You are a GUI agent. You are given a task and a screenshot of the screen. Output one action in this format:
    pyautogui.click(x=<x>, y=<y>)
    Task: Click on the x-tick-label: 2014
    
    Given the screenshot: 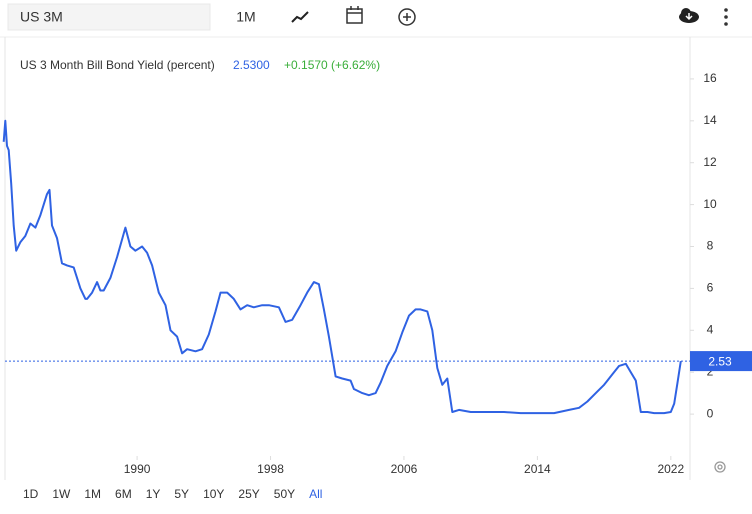 What is the action you would take?
    pyautogui.click(x=537, y=469)
    